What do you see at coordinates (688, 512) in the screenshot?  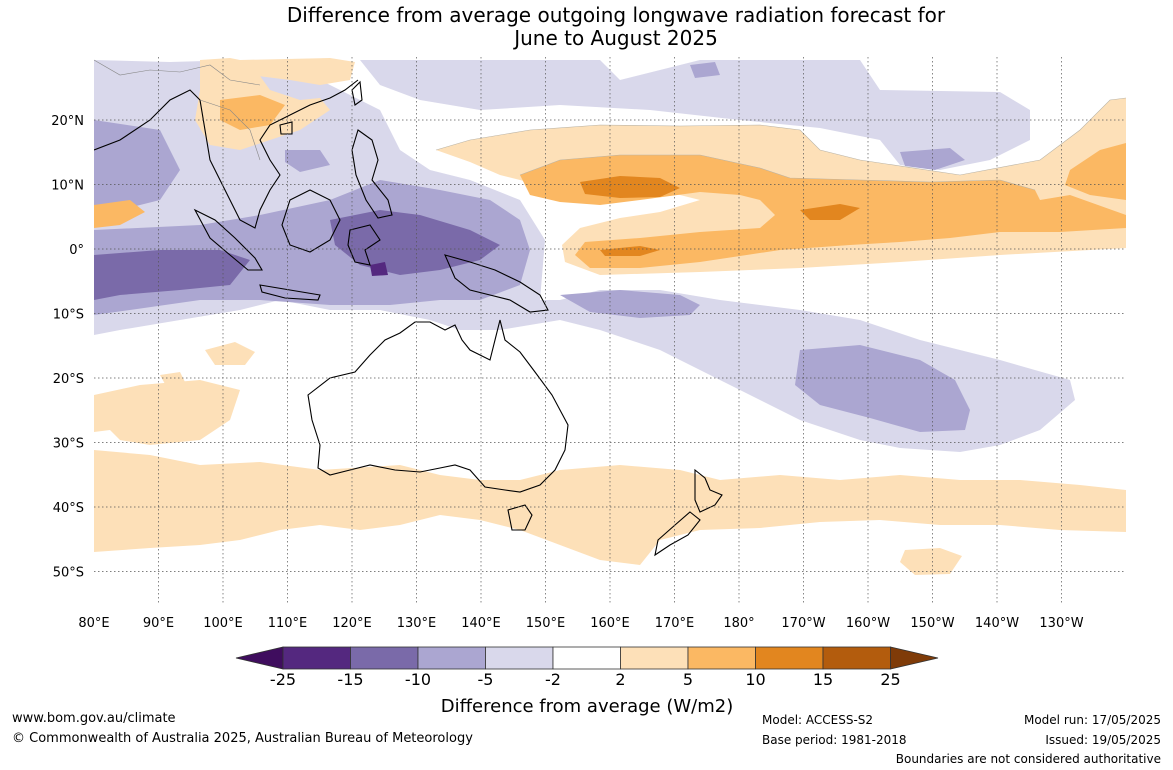 I see `new-zealand-coastline` at bounding box center [688, 512].